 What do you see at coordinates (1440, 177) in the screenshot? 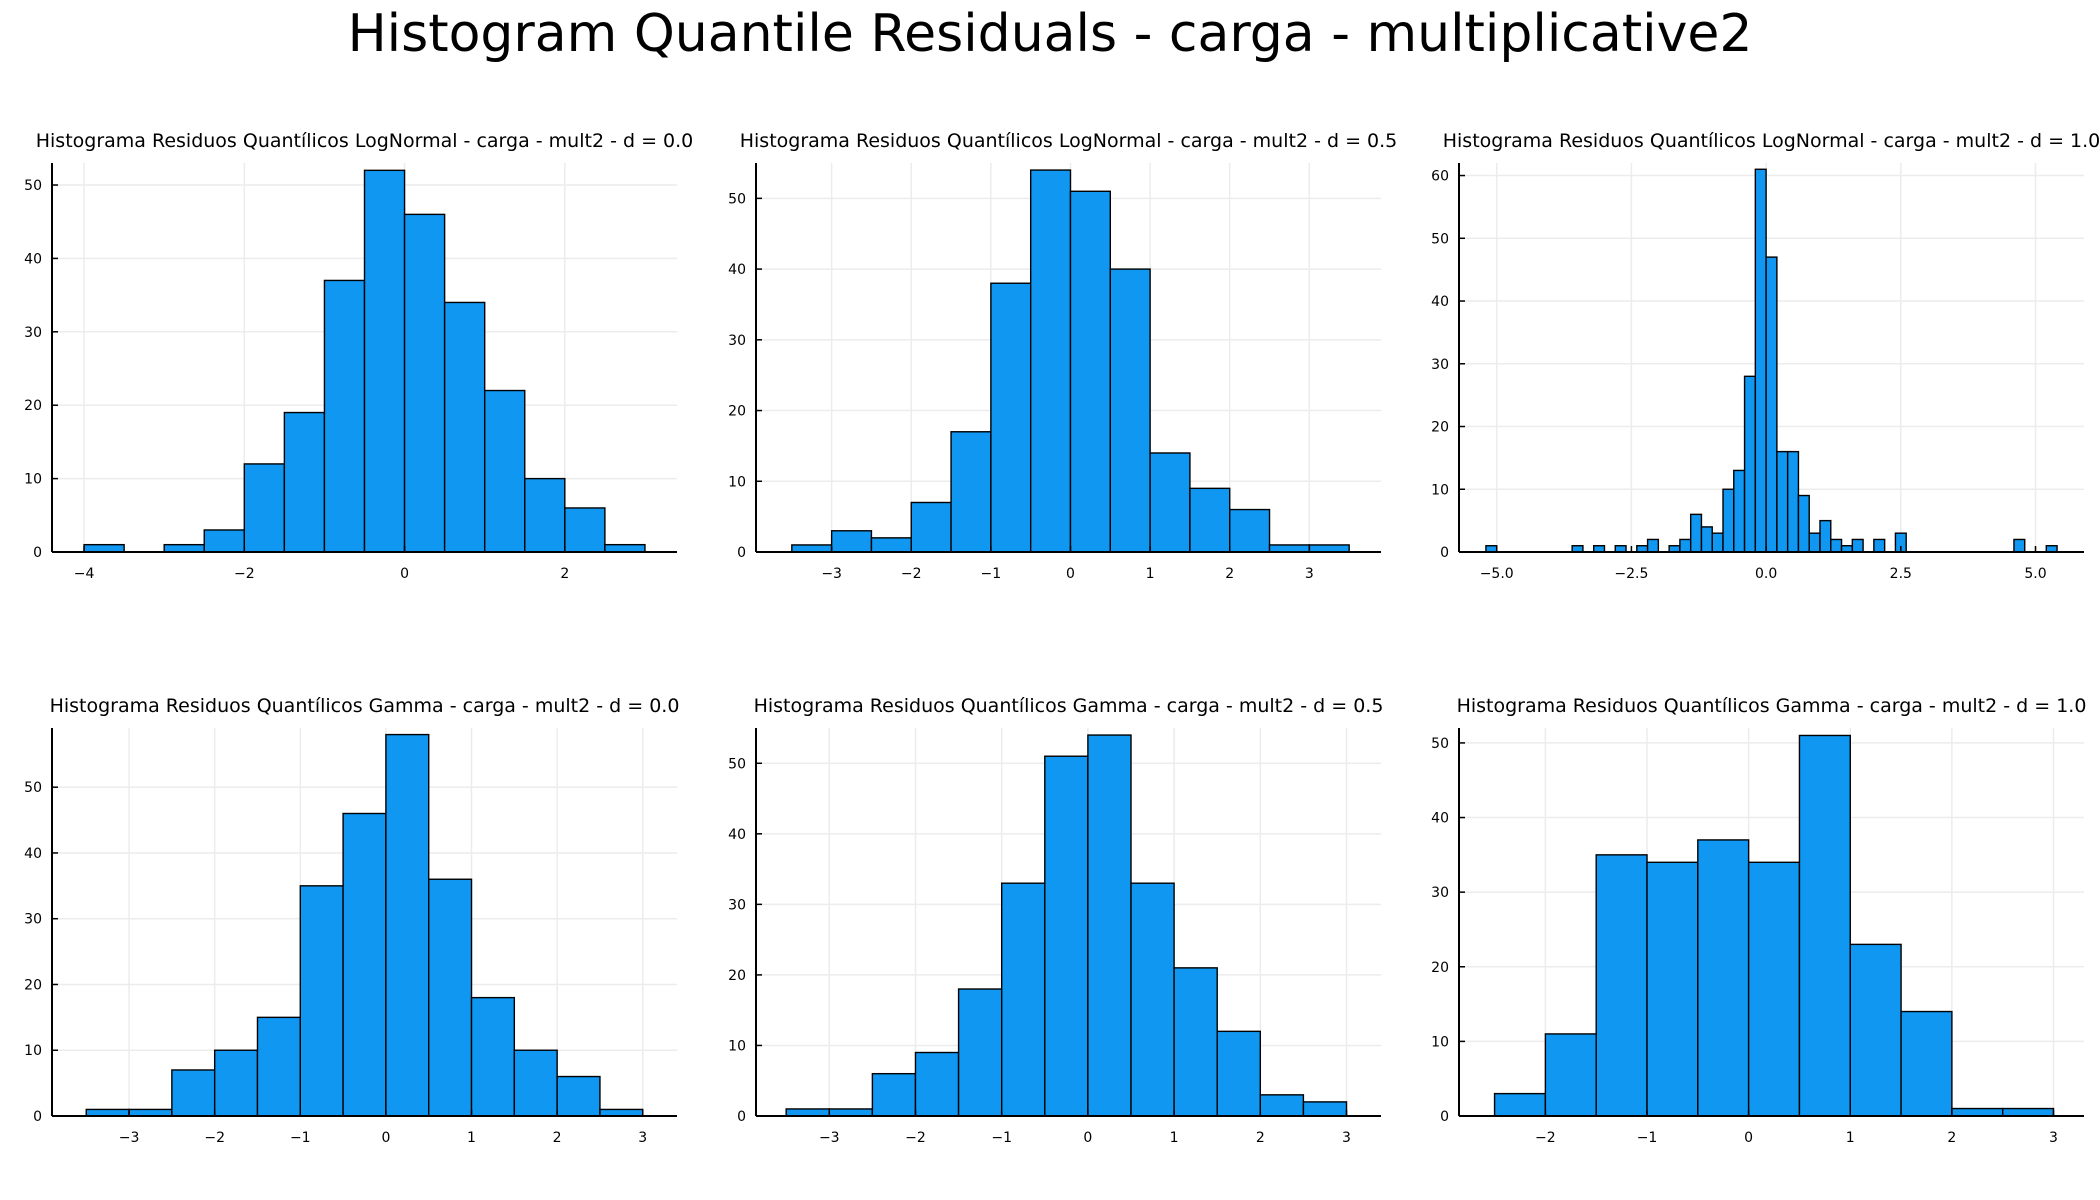
I see `y-tick-label: 60` at bounding box center [1440, 177].